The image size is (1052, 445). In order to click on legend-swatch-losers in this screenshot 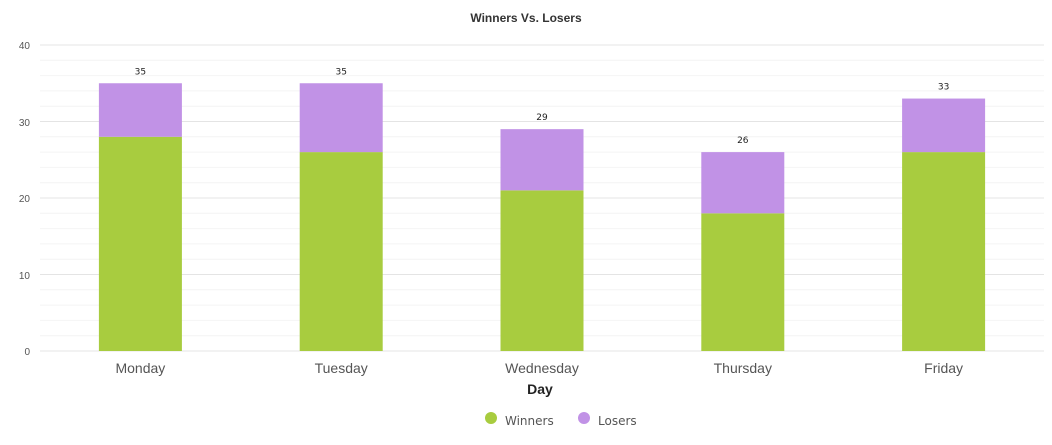, I will do `click(584, 418)`.